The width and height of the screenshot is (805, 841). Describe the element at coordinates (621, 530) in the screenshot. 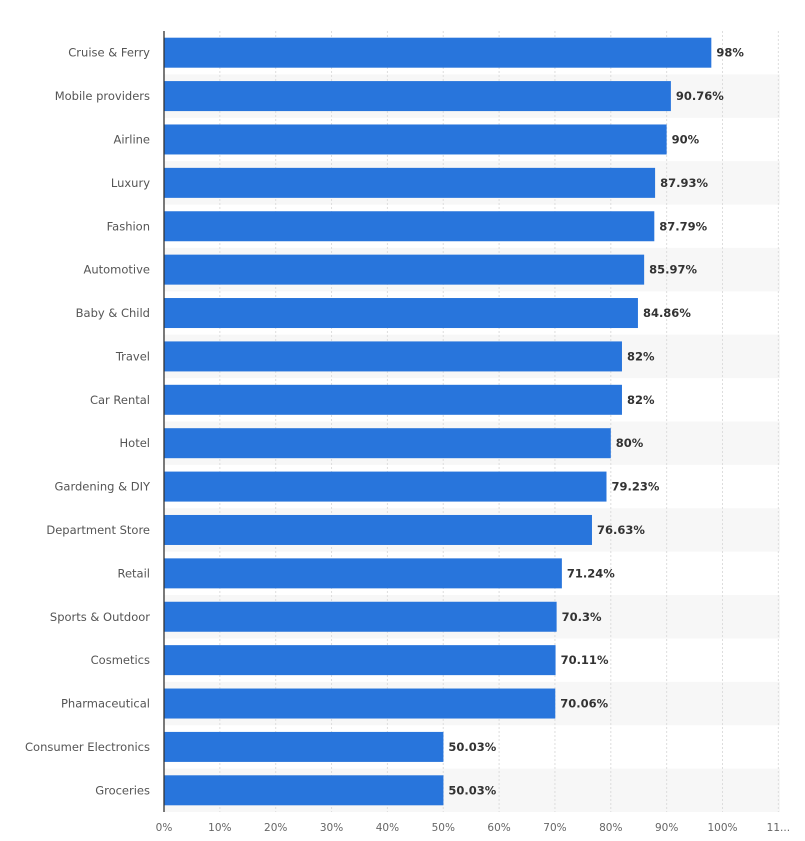

I see `data-label: 76.63%` at that location.